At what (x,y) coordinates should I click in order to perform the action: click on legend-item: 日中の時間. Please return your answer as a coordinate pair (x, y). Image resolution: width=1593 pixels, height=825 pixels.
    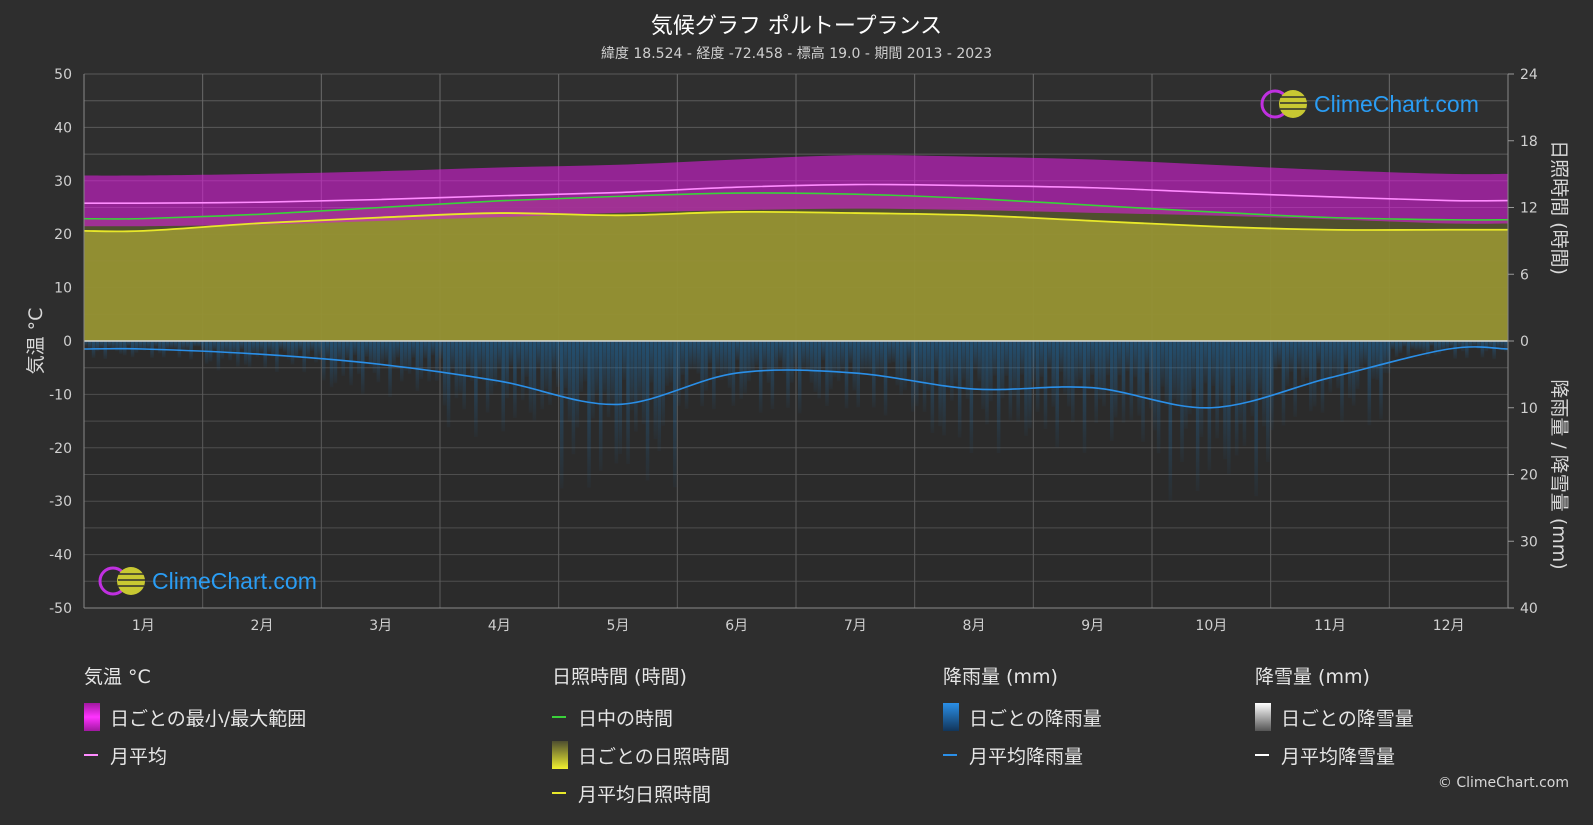
    Looking at the image, I should click on (641, 717).